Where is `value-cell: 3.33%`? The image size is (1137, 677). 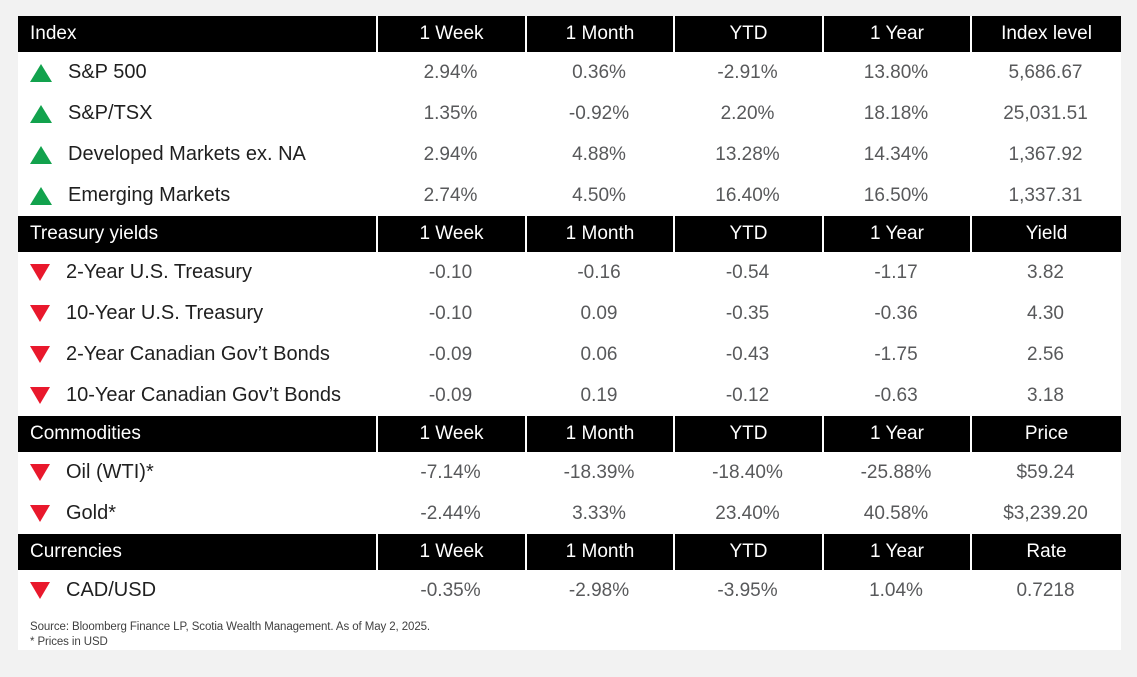 value-cell: 3.33% is located at coordinates (599, 513).